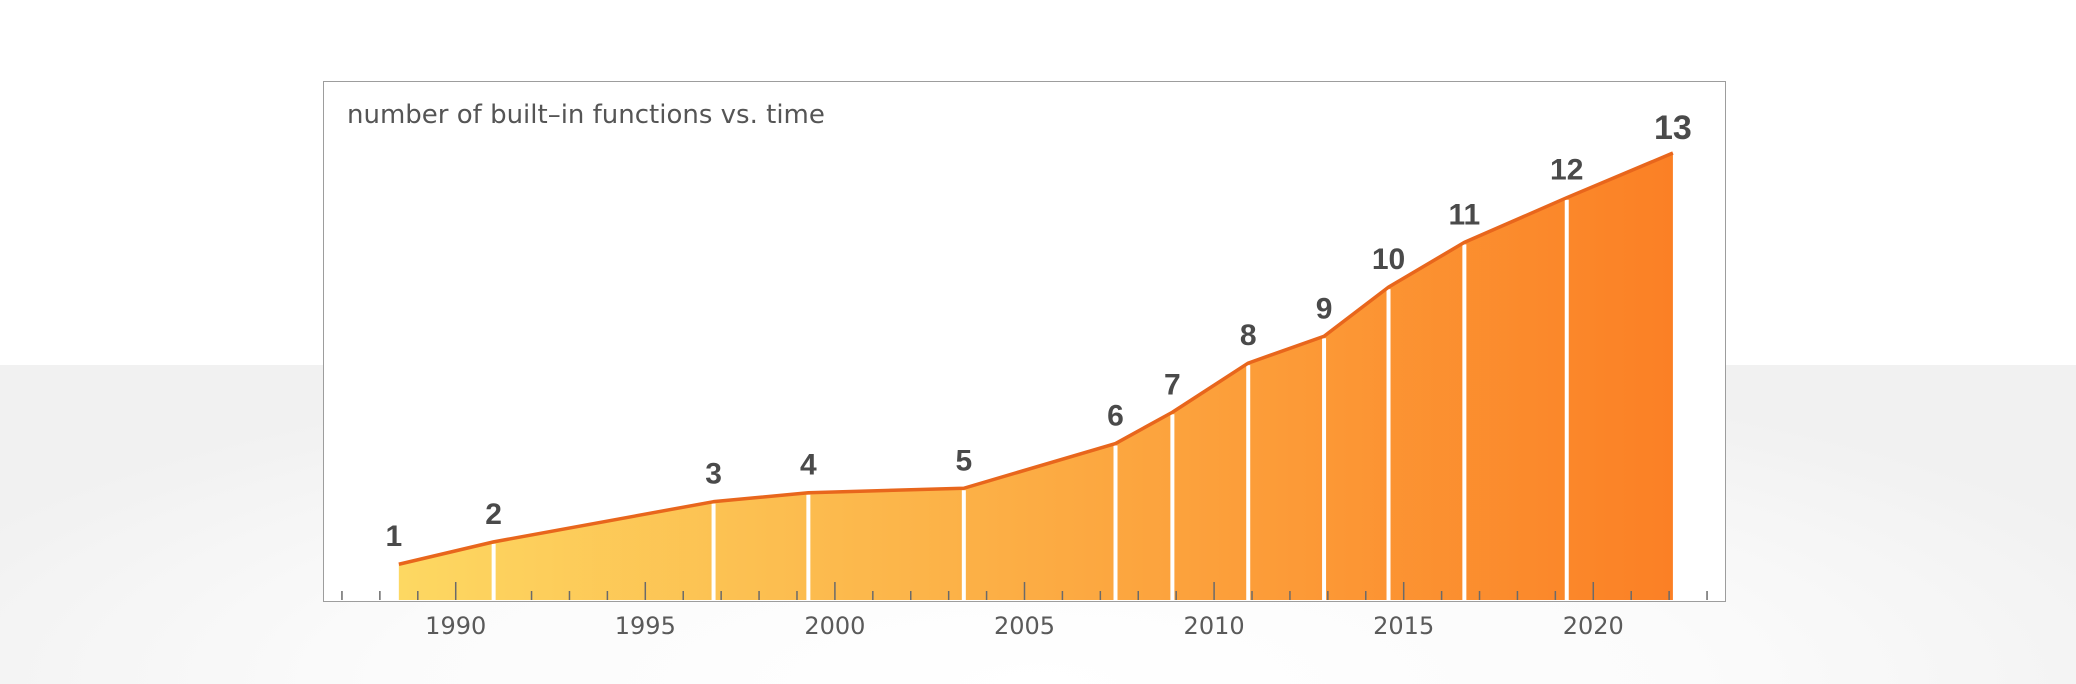 Image resolution: width=2076 pixels, height=684 pixels. I want to click on version-label: 12, so click(1566, 170).